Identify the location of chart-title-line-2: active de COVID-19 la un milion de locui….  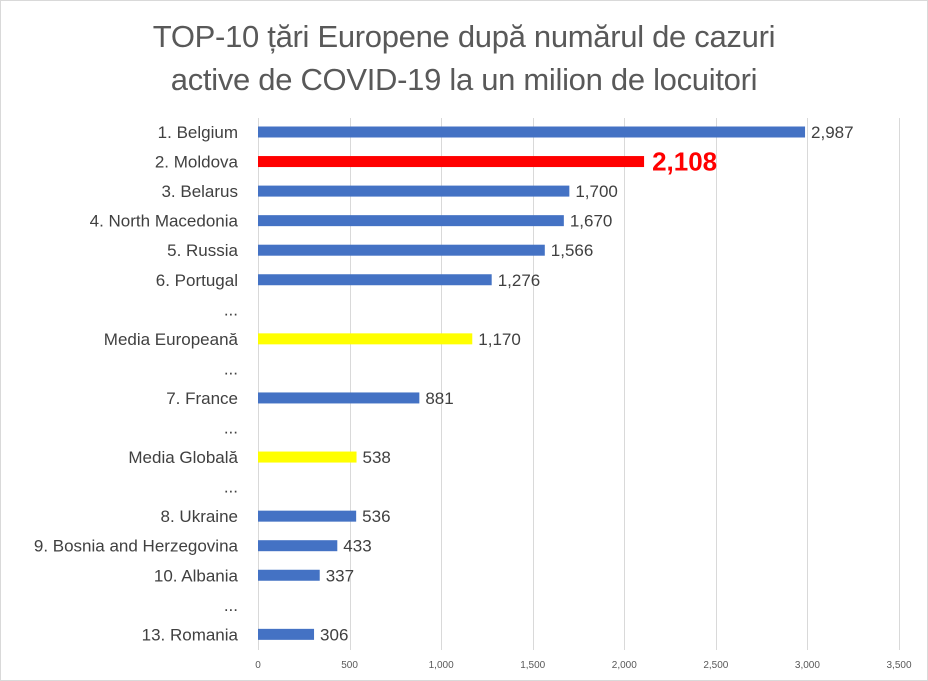
(464, 79).